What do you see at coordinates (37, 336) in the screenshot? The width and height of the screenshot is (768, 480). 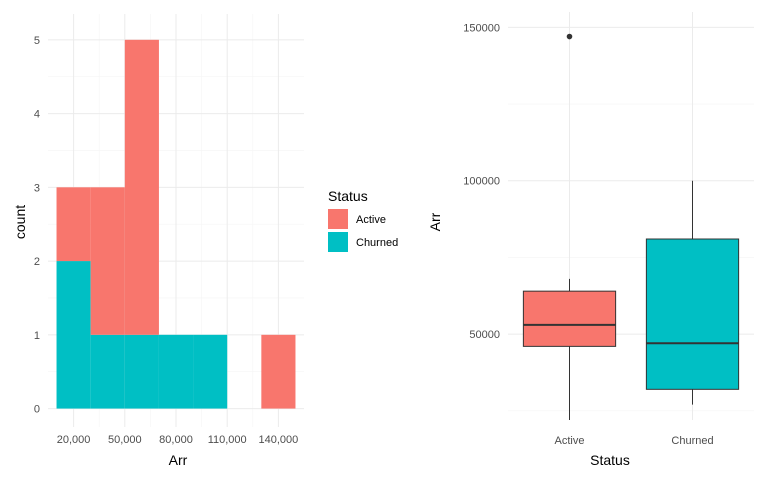 I see `histogram-y-tick-label: 1` at bounding box center [37, 336].